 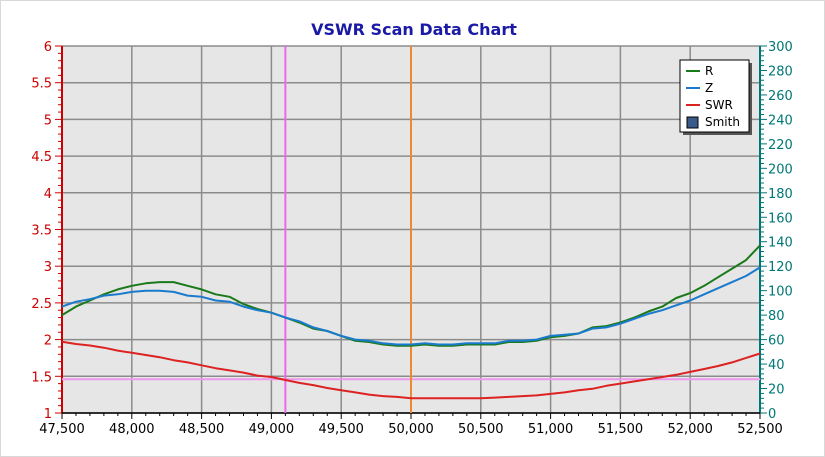 I want to click on legend-label-swr: SWR, so click(x=719, y=105).